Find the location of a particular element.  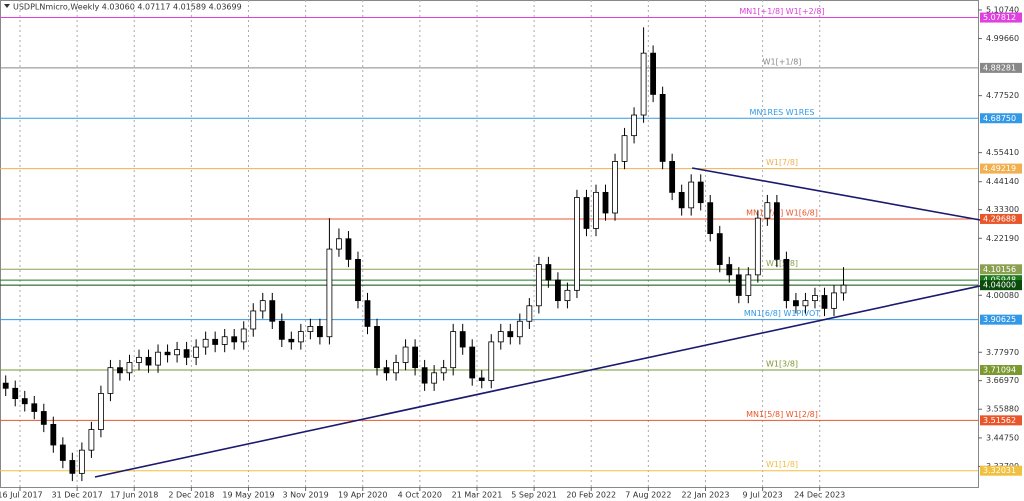

y-tick-label: 3.77970 is located at coordinates (1002, 352).